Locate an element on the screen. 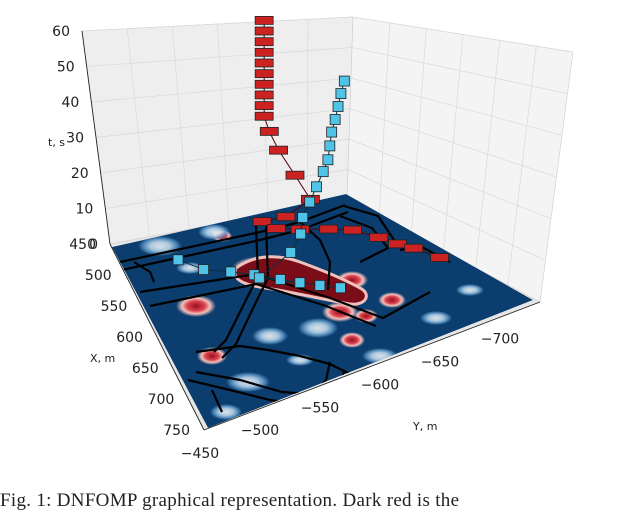  x-tick-label: 550 is located at coordinates (114, 307).